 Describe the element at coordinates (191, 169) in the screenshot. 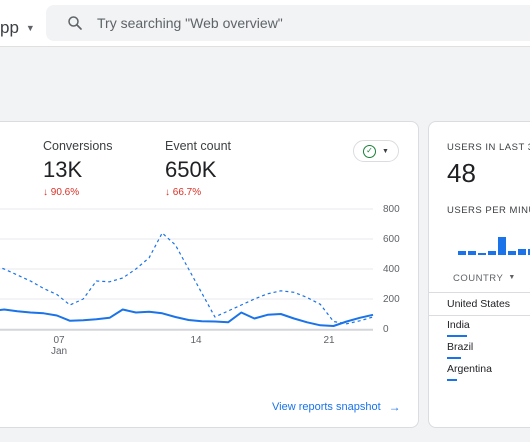

I see `metric-value: 650K` at that location.